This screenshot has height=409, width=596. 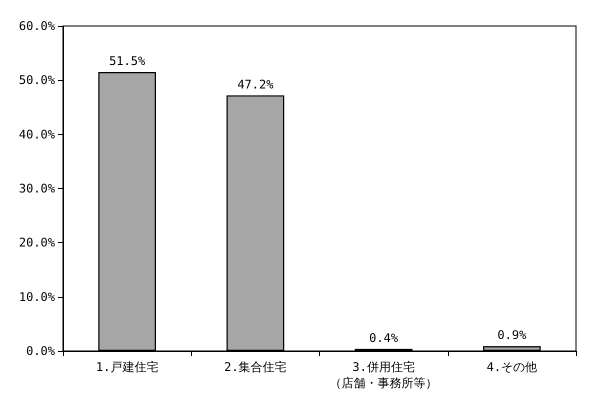 What do you see at coordinates (512, 335) in the screenshot?
I see `data-label: 0.9%` at bounding box center [512, 335].